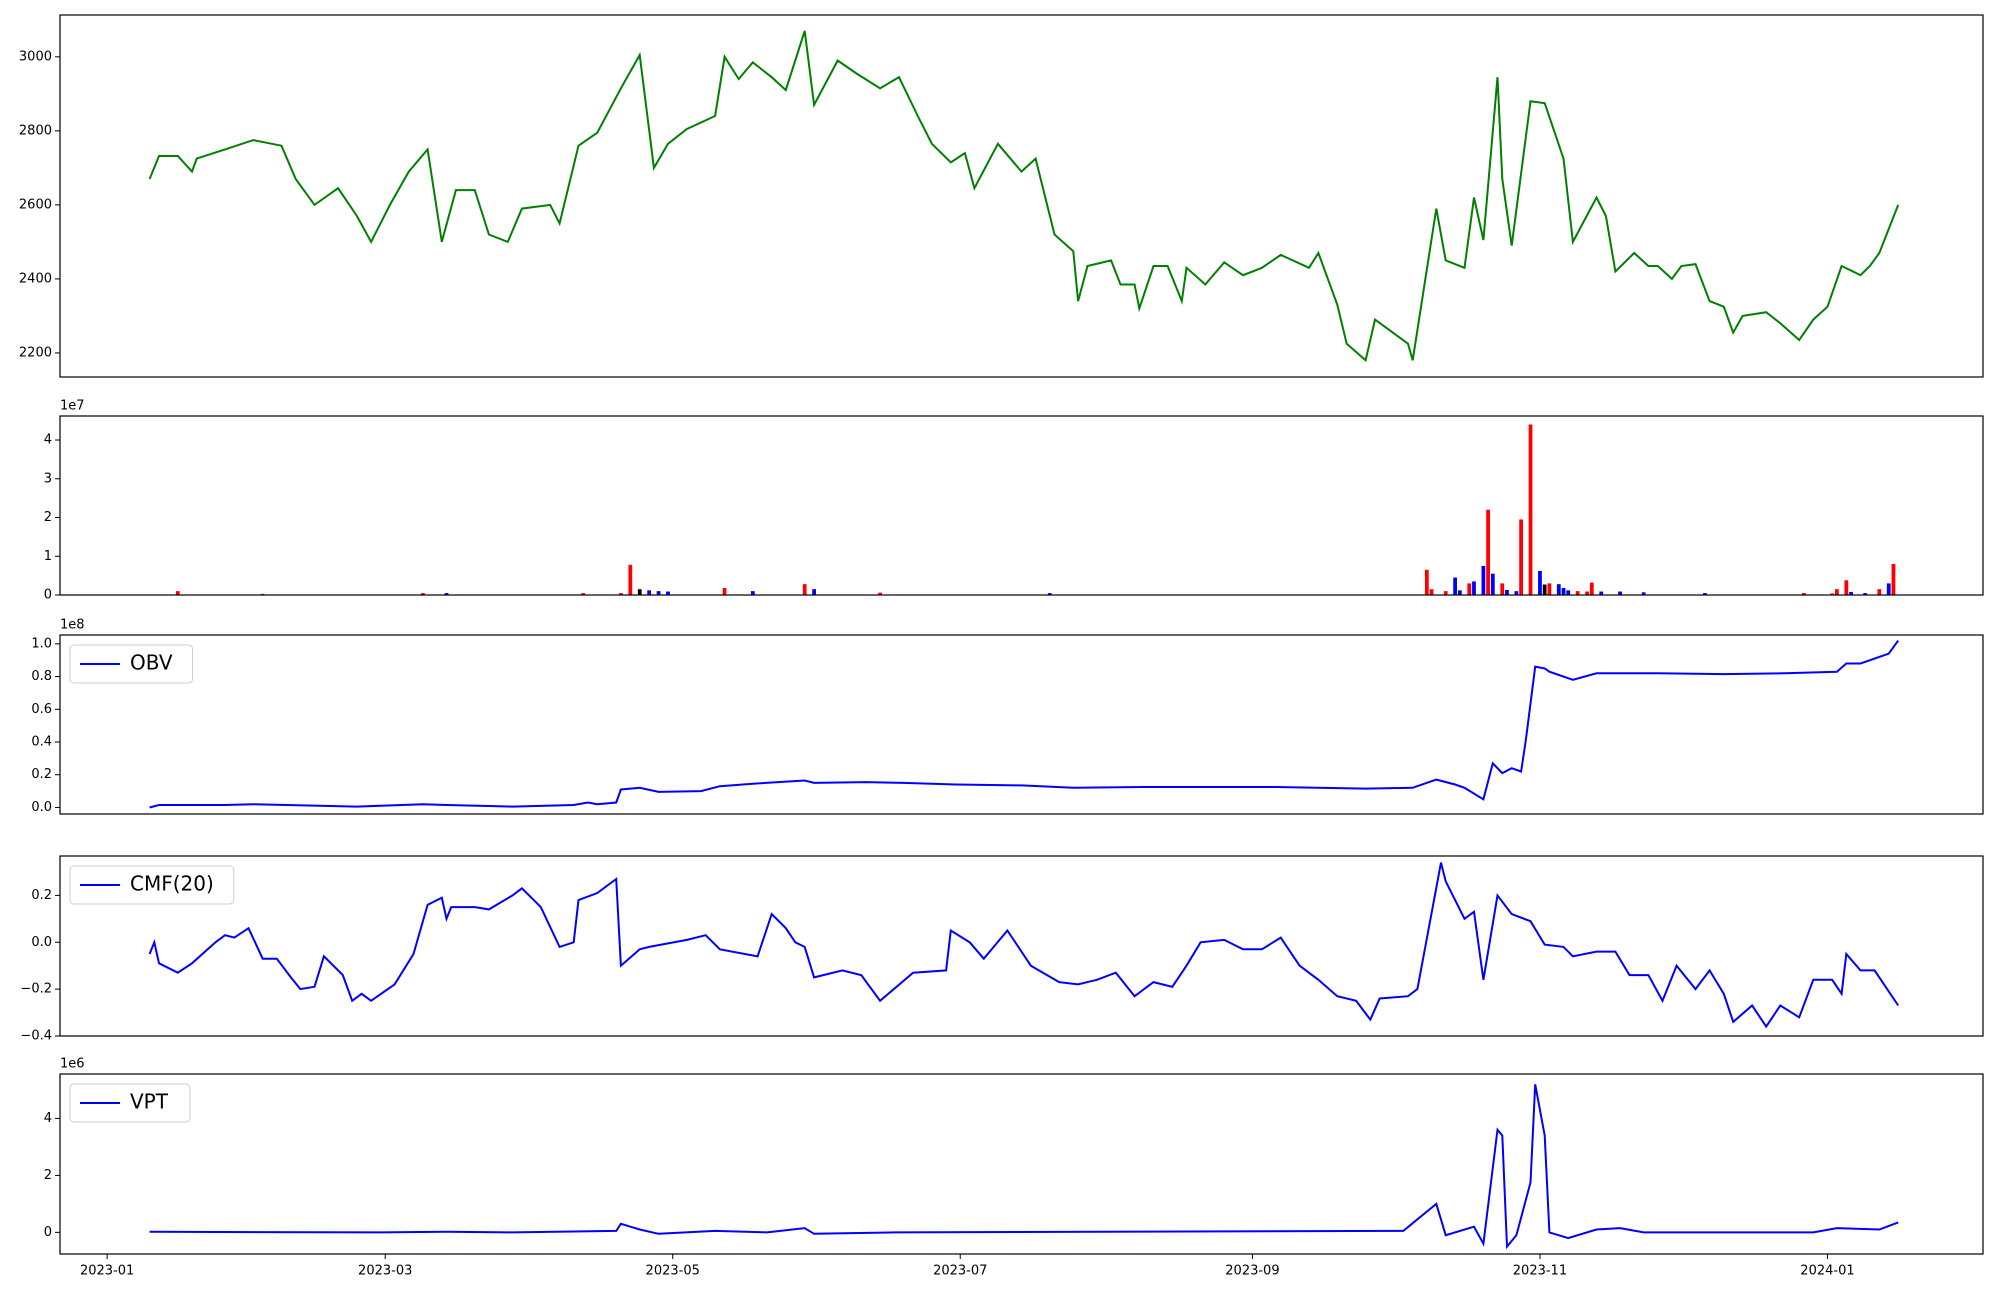 The height and width of the screenshot is (1300, 2000). Describe the element at coordinates (48, 556) in the screenshot. I see `y-tick-label: 1` at that location.